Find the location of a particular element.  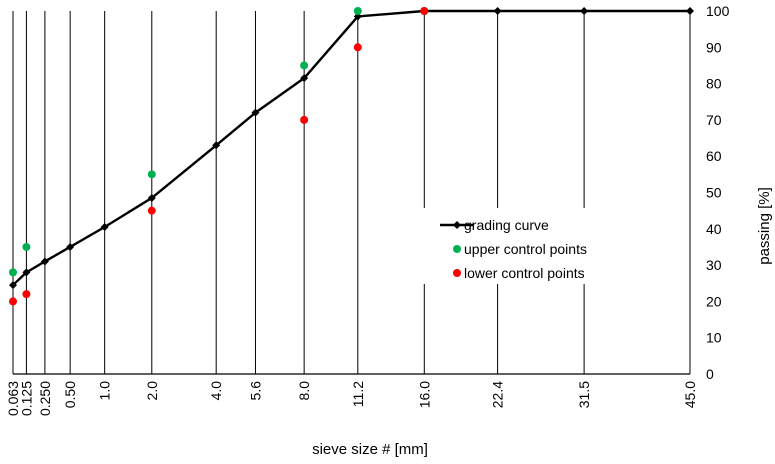

legend-label: grading curve is located at coordinates (506, 225).